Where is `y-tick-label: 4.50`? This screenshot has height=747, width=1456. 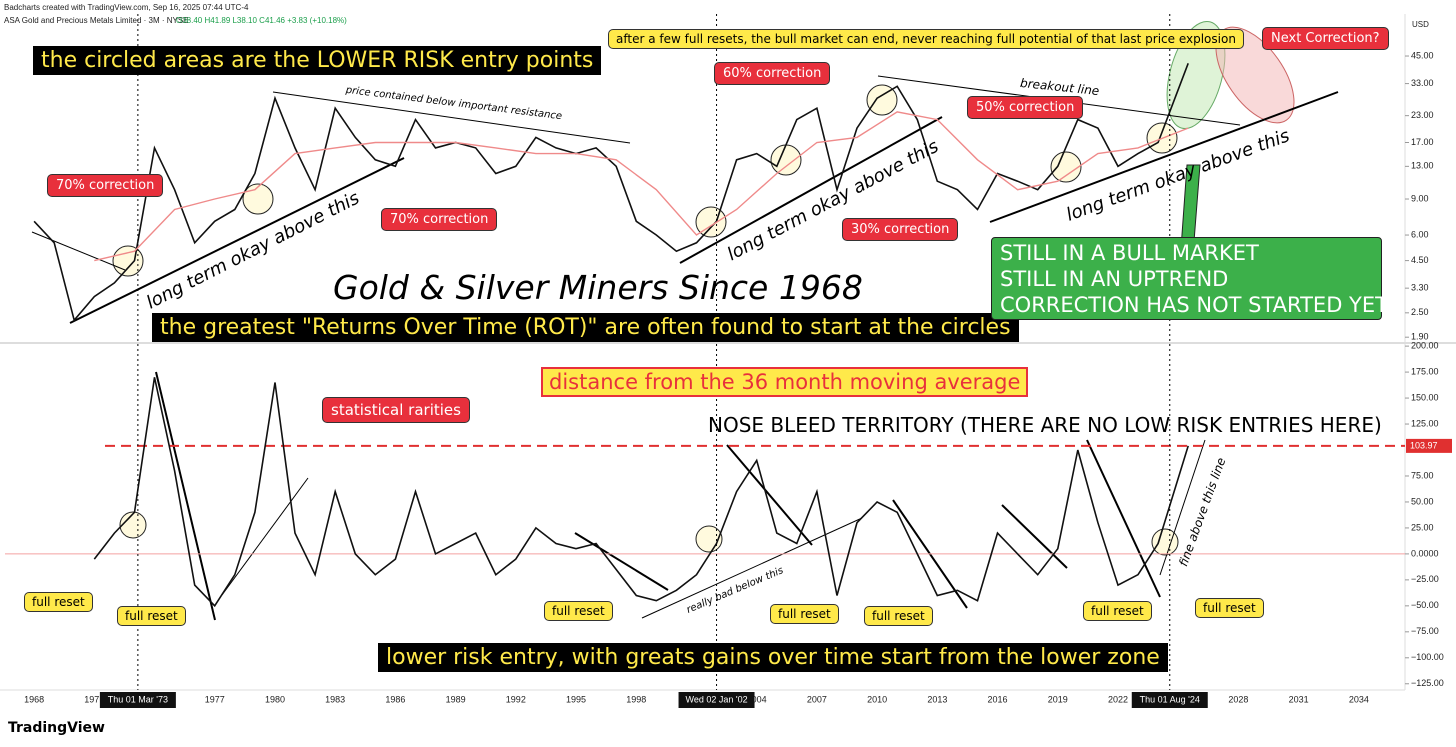
y-tick-label: 4.50 is located at coordinates (1420, 260).